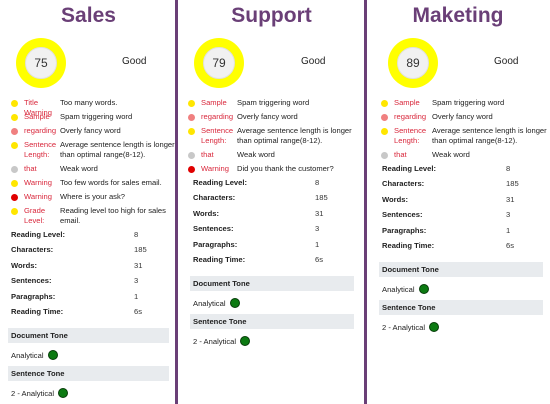 The image size is (550, 404). What do you see at coordinates (33, 393) in the screenshot?
I see `sentence-tone-value: 2 - Analytical` at bounding box center [33, 393].